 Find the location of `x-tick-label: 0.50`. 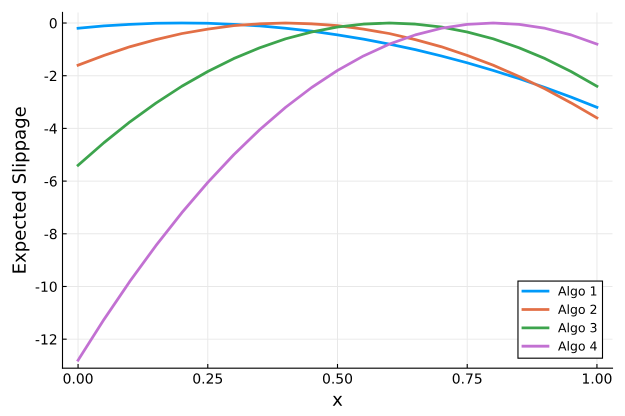

x-tick-label: 0.50 is located at coordinates (337, 378).